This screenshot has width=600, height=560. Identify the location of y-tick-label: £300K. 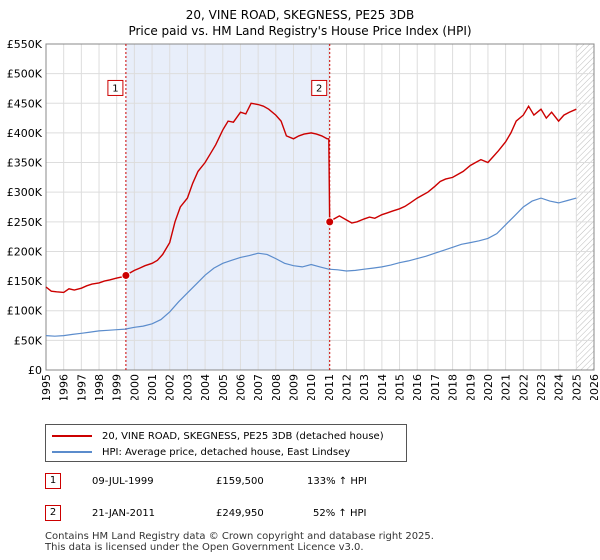
(25, 192).